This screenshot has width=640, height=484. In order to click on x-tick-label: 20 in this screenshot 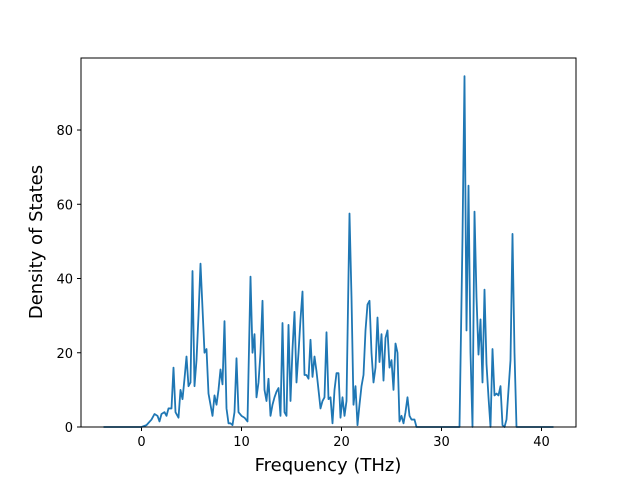, I will do `click(341, 442)`.